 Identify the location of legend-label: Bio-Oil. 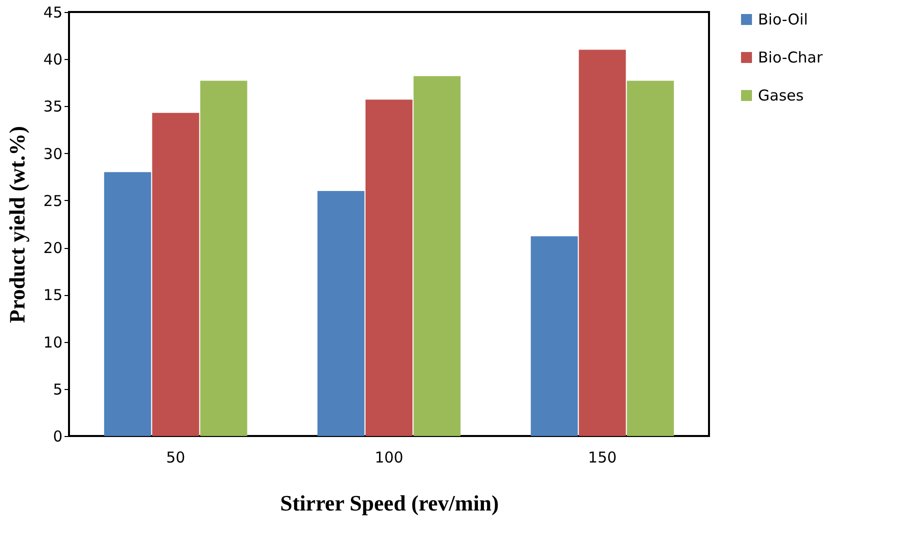
(783, 19).